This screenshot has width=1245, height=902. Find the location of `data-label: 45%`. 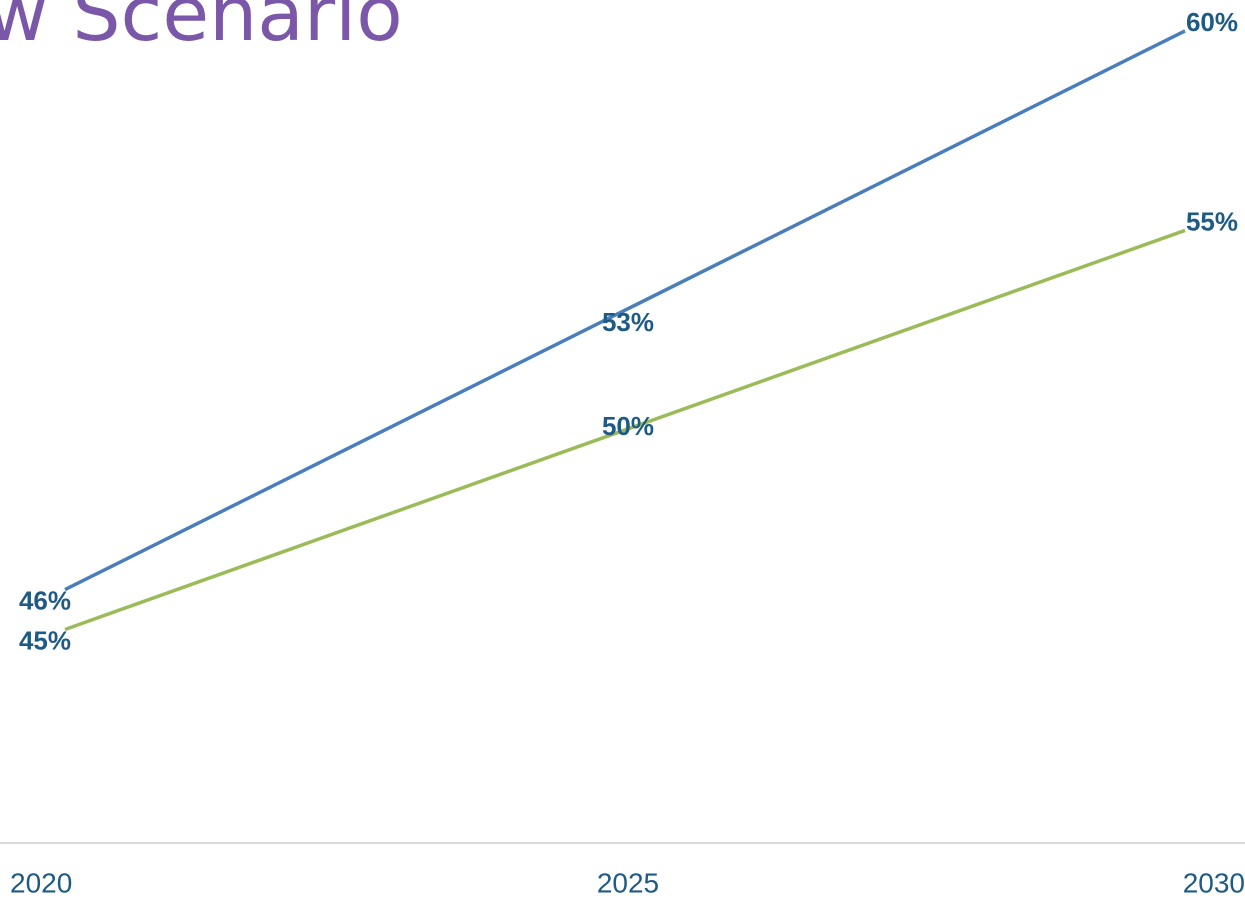

data-label: 45% is located at coordinates (45, 640).